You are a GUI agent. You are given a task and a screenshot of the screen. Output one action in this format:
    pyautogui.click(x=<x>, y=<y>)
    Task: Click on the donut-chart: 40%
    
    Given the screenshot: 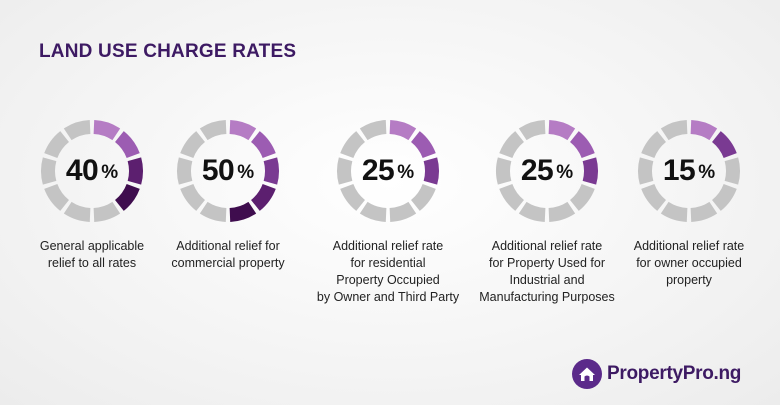 What is the action you would take?
    pyautogui.click(x=92, y=171)
    